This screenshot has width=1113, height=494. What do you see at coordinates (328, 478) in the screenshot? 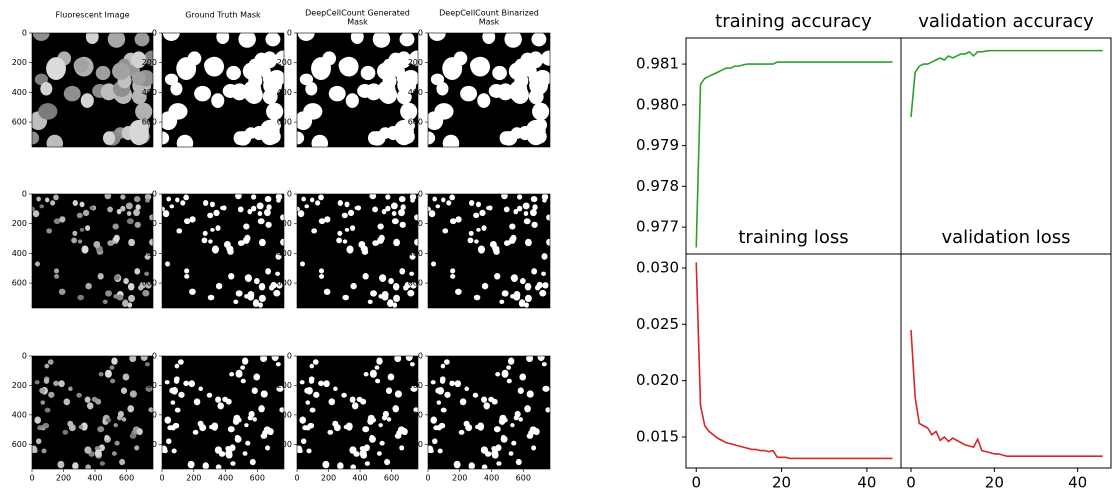
I see `x-tick-label: 200` at bounding box center [328, 478].